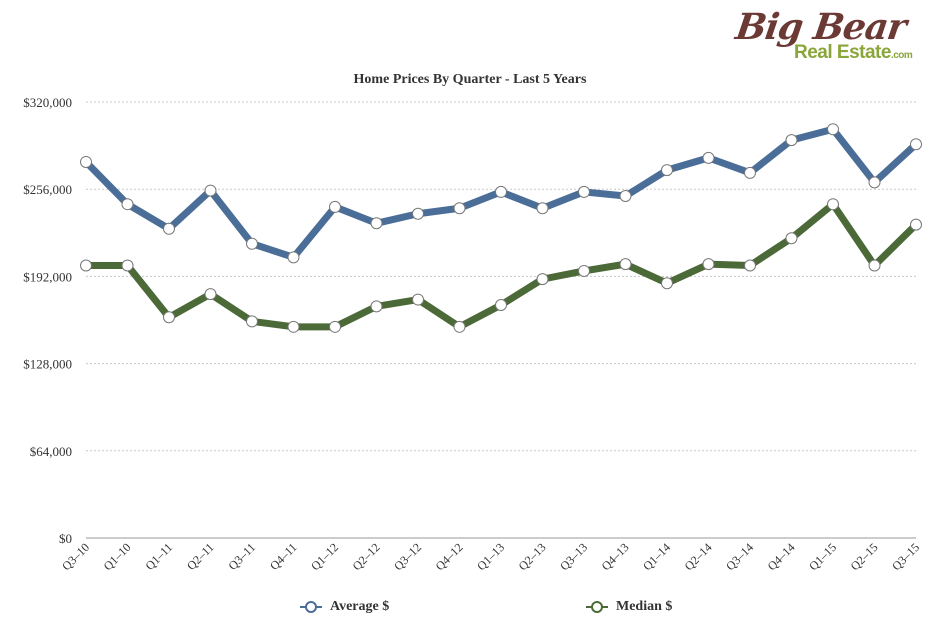 The width and height of the screenshot is (940, 627). What do you see at coordinates (905, 556) in the screenshot?
I see `x-tick-label: Q3–15` at bounding box center [905, 556].